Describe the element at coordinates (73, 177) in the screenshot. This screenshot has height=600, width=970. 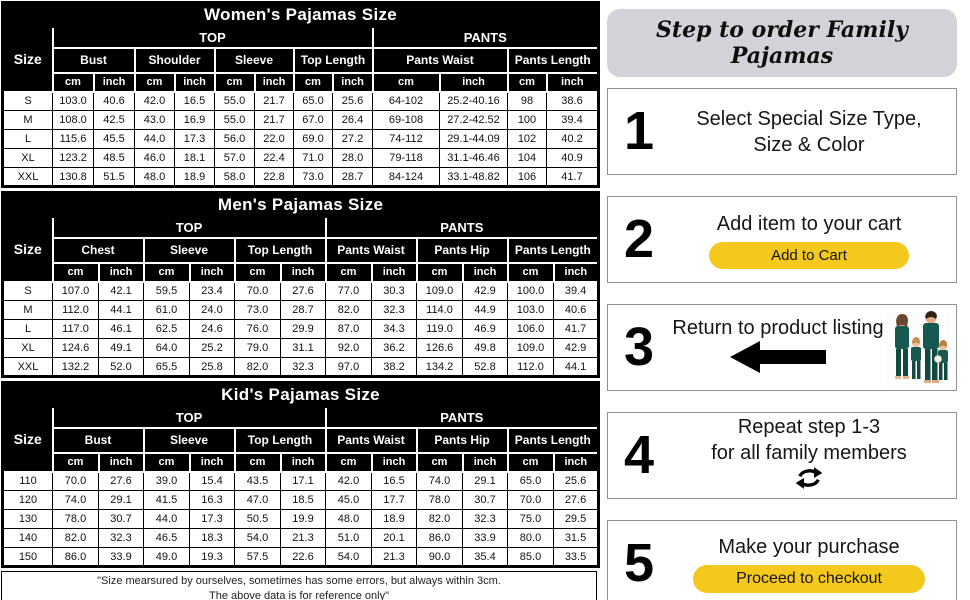
I see `table-cell: 130.8` at that location.